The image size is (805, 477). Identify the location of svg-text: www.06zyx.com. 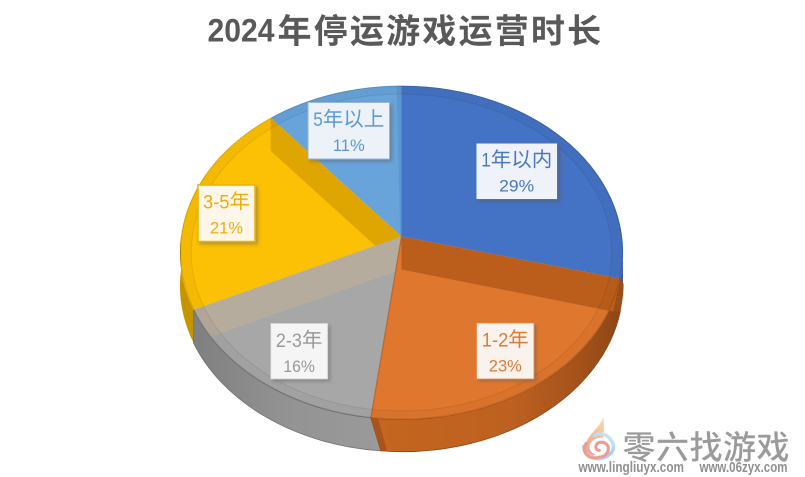
(743, 467).